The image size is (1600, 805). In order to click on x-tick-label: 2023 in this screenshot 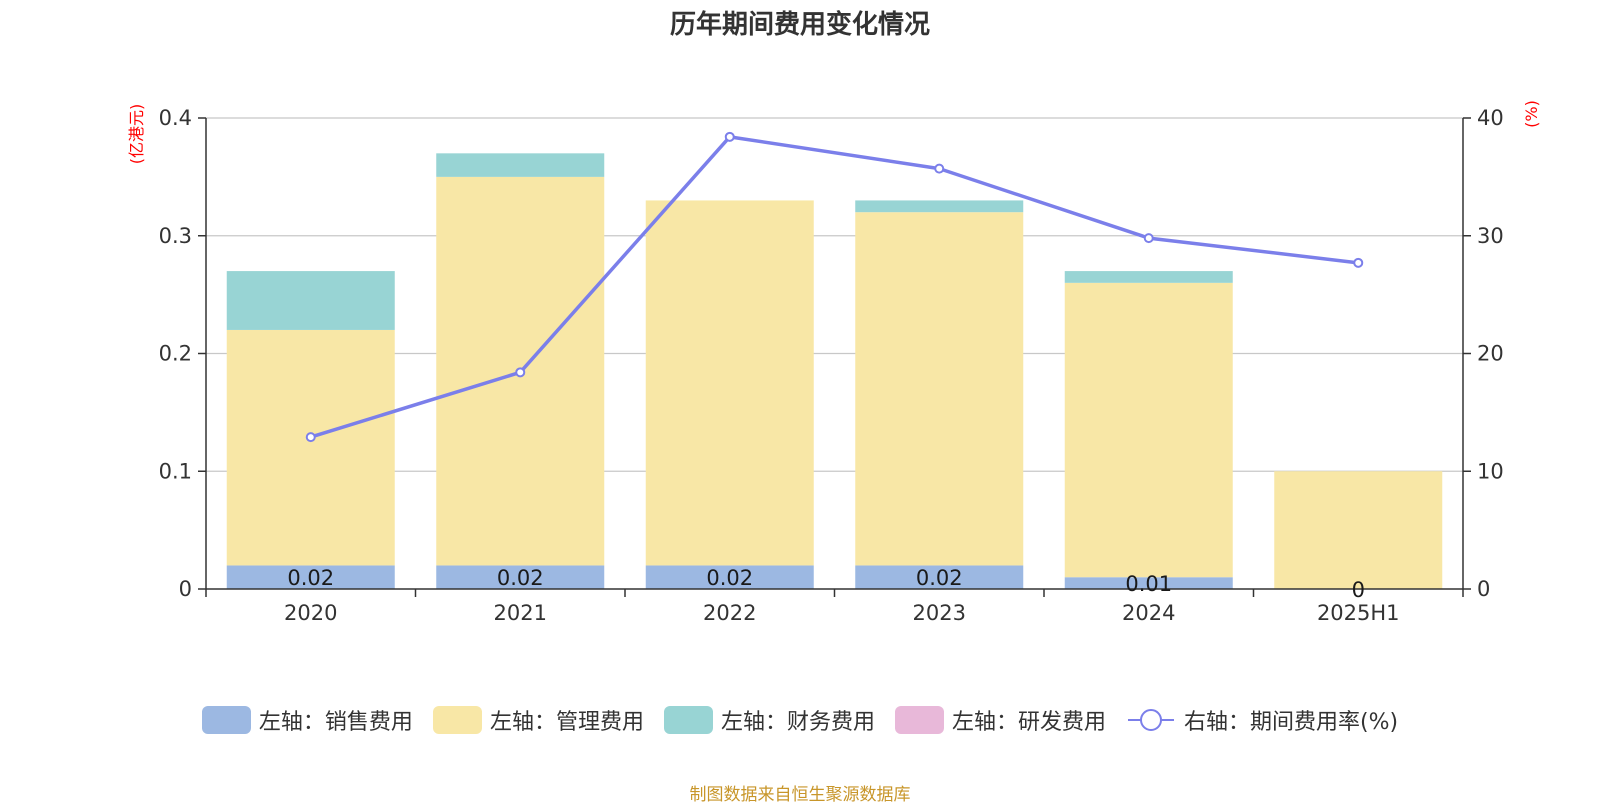, I will do `click(939, 613)`.